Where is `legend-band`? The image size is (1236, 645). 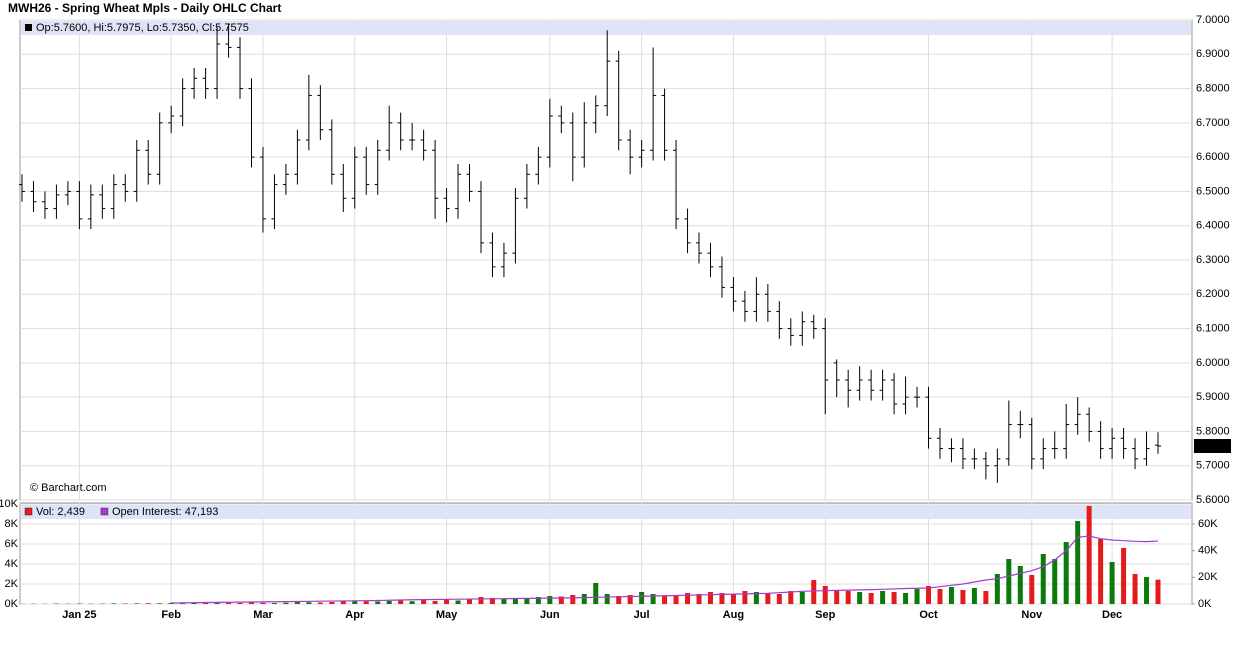 legend-band is located at coordinates (606, 28).